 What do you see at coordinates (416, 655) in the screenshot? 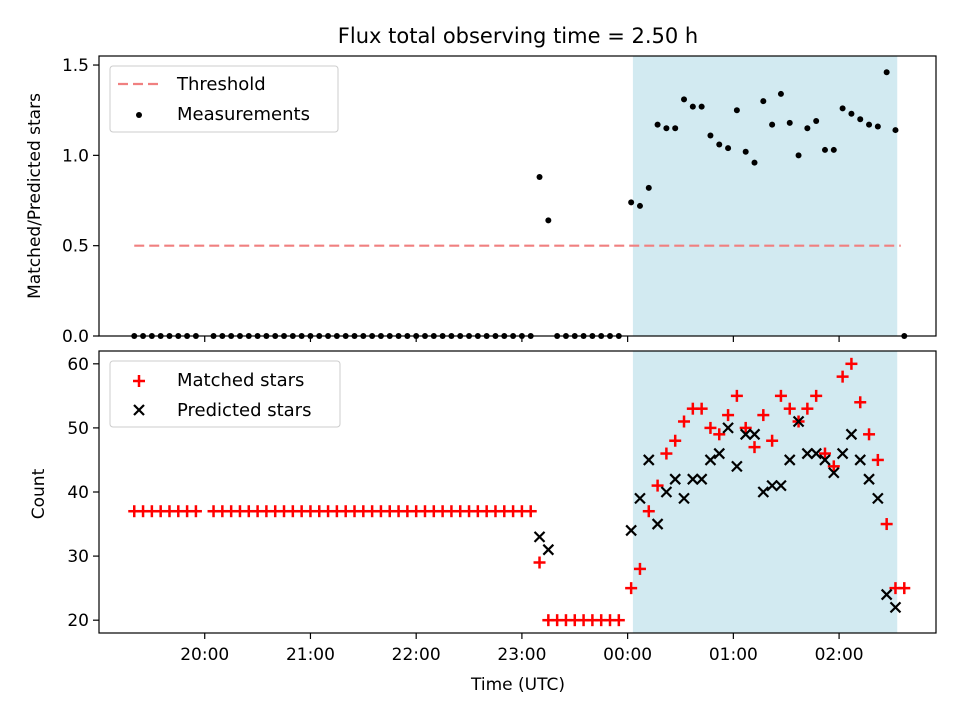
I see `x-tick-label: 22:00` at bounding box center [416, 655].